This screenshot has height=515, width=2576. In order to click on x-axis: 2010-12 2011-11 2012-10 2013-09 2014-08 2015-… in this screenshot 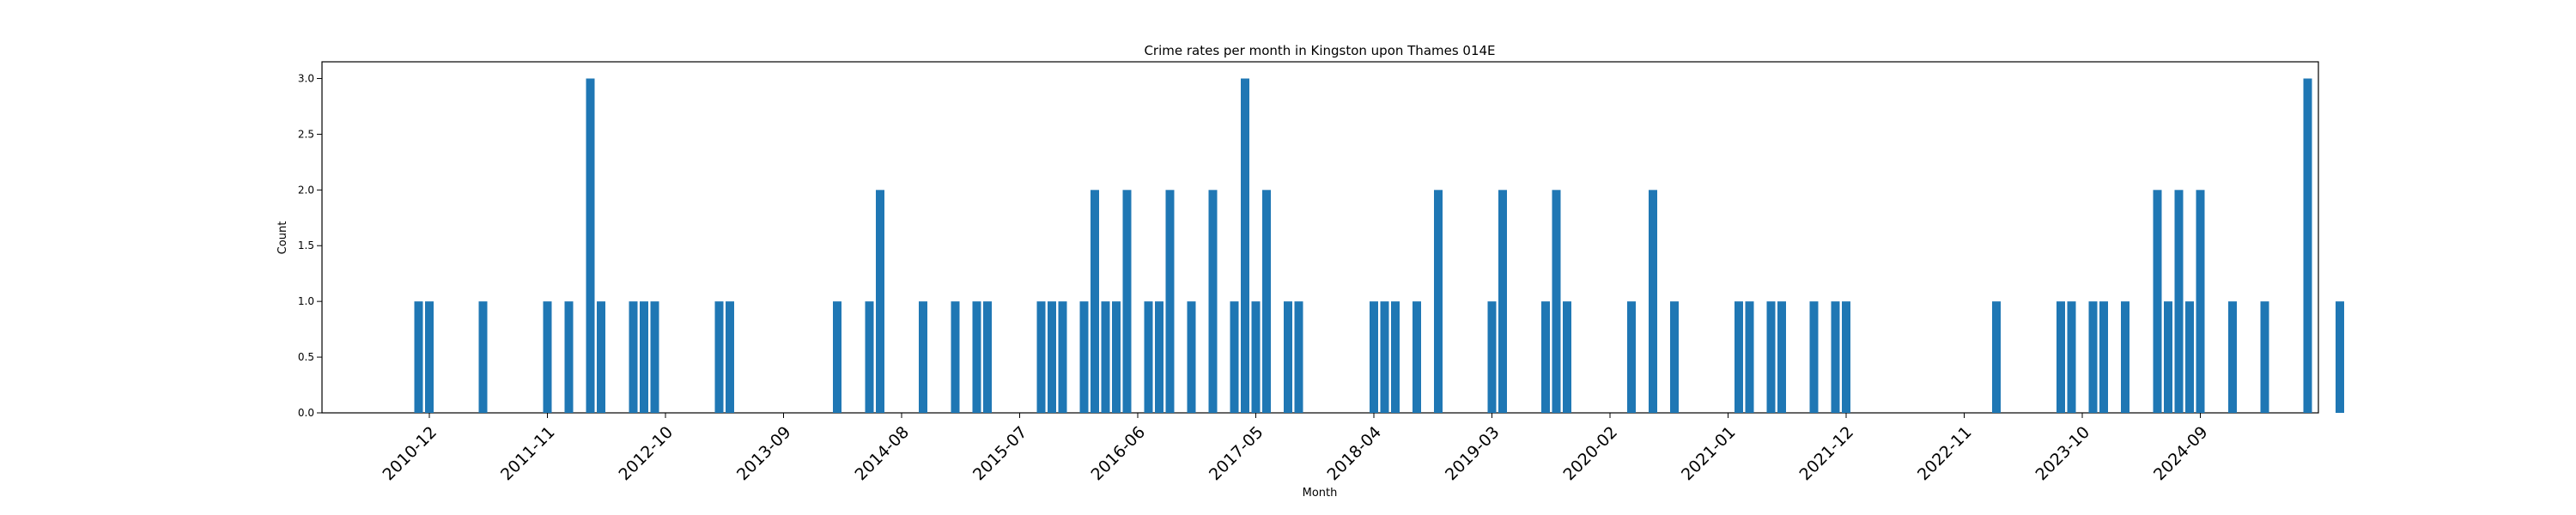, I will do `click(1295, 449)`.